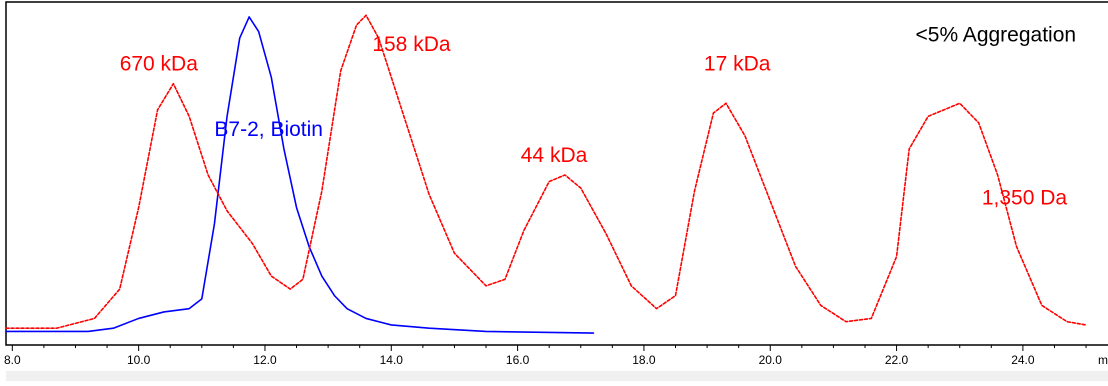 This screenshot has width=1108, height=386. Describe the element at coordinates (737, 64) in the screenshot. I see `annotation-label: 17 kDa` at that location.